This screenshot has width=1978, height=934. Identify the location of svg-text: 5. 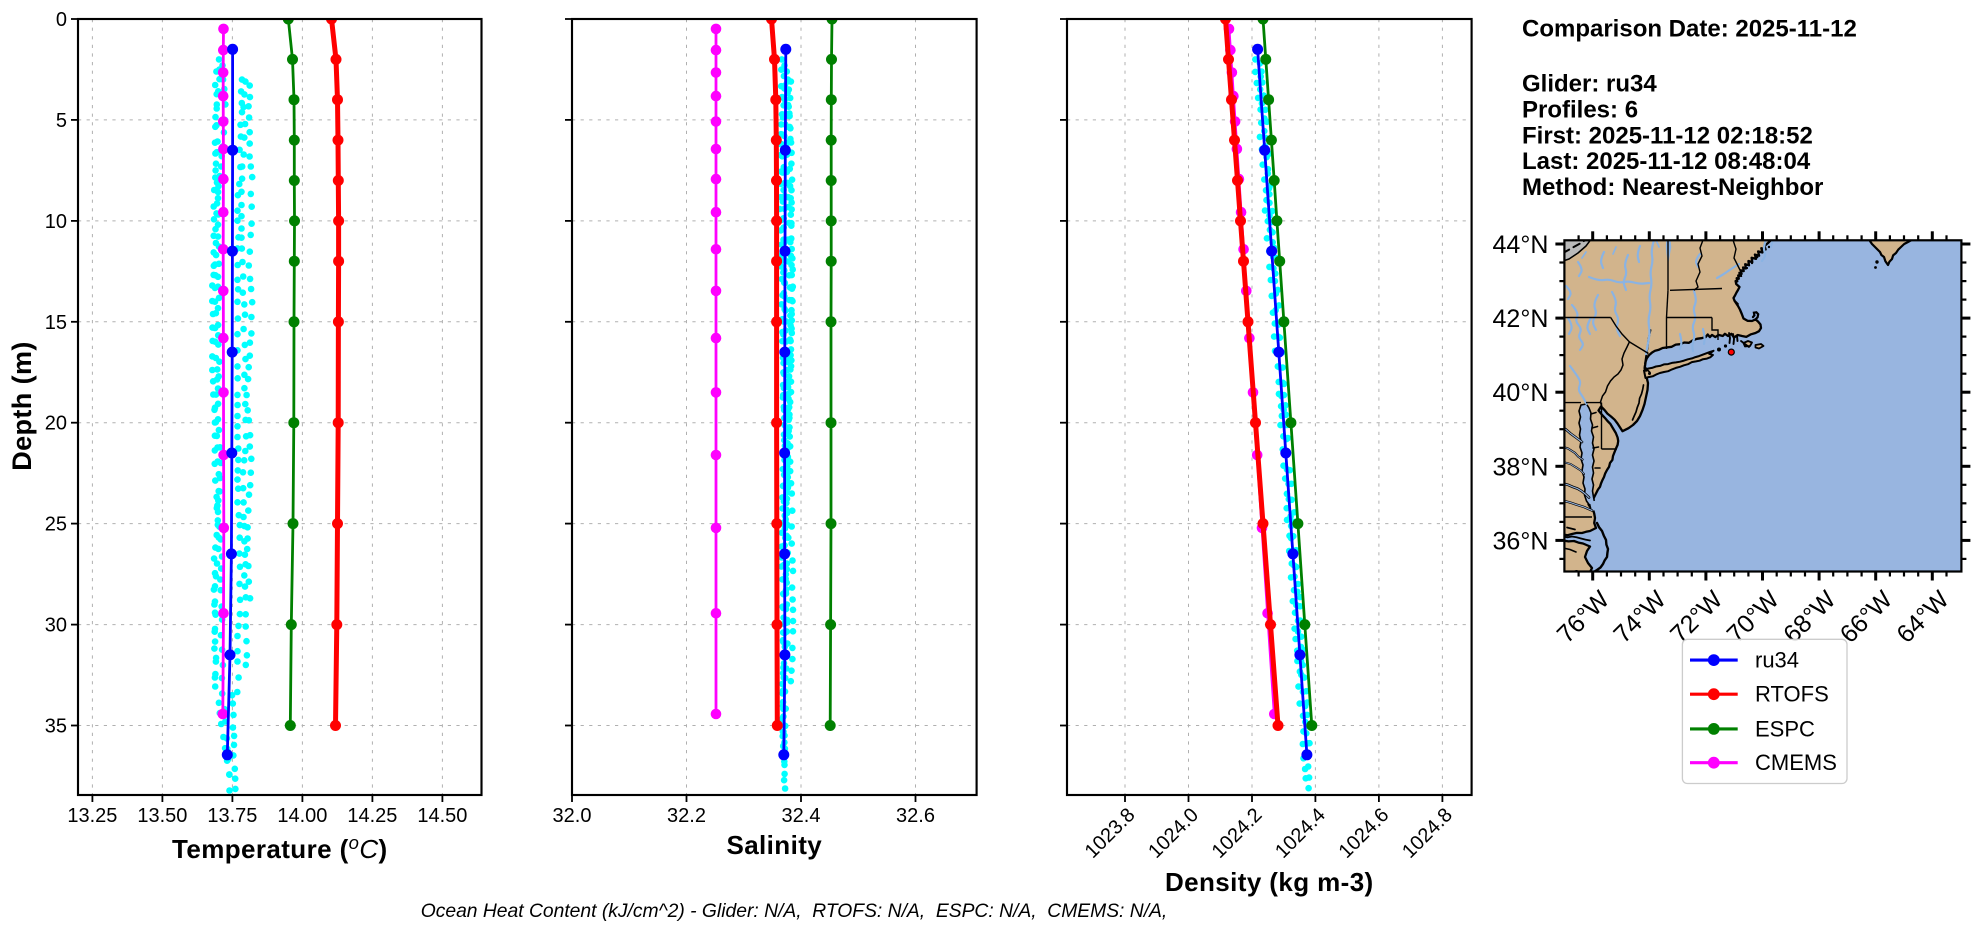
(61, 121).